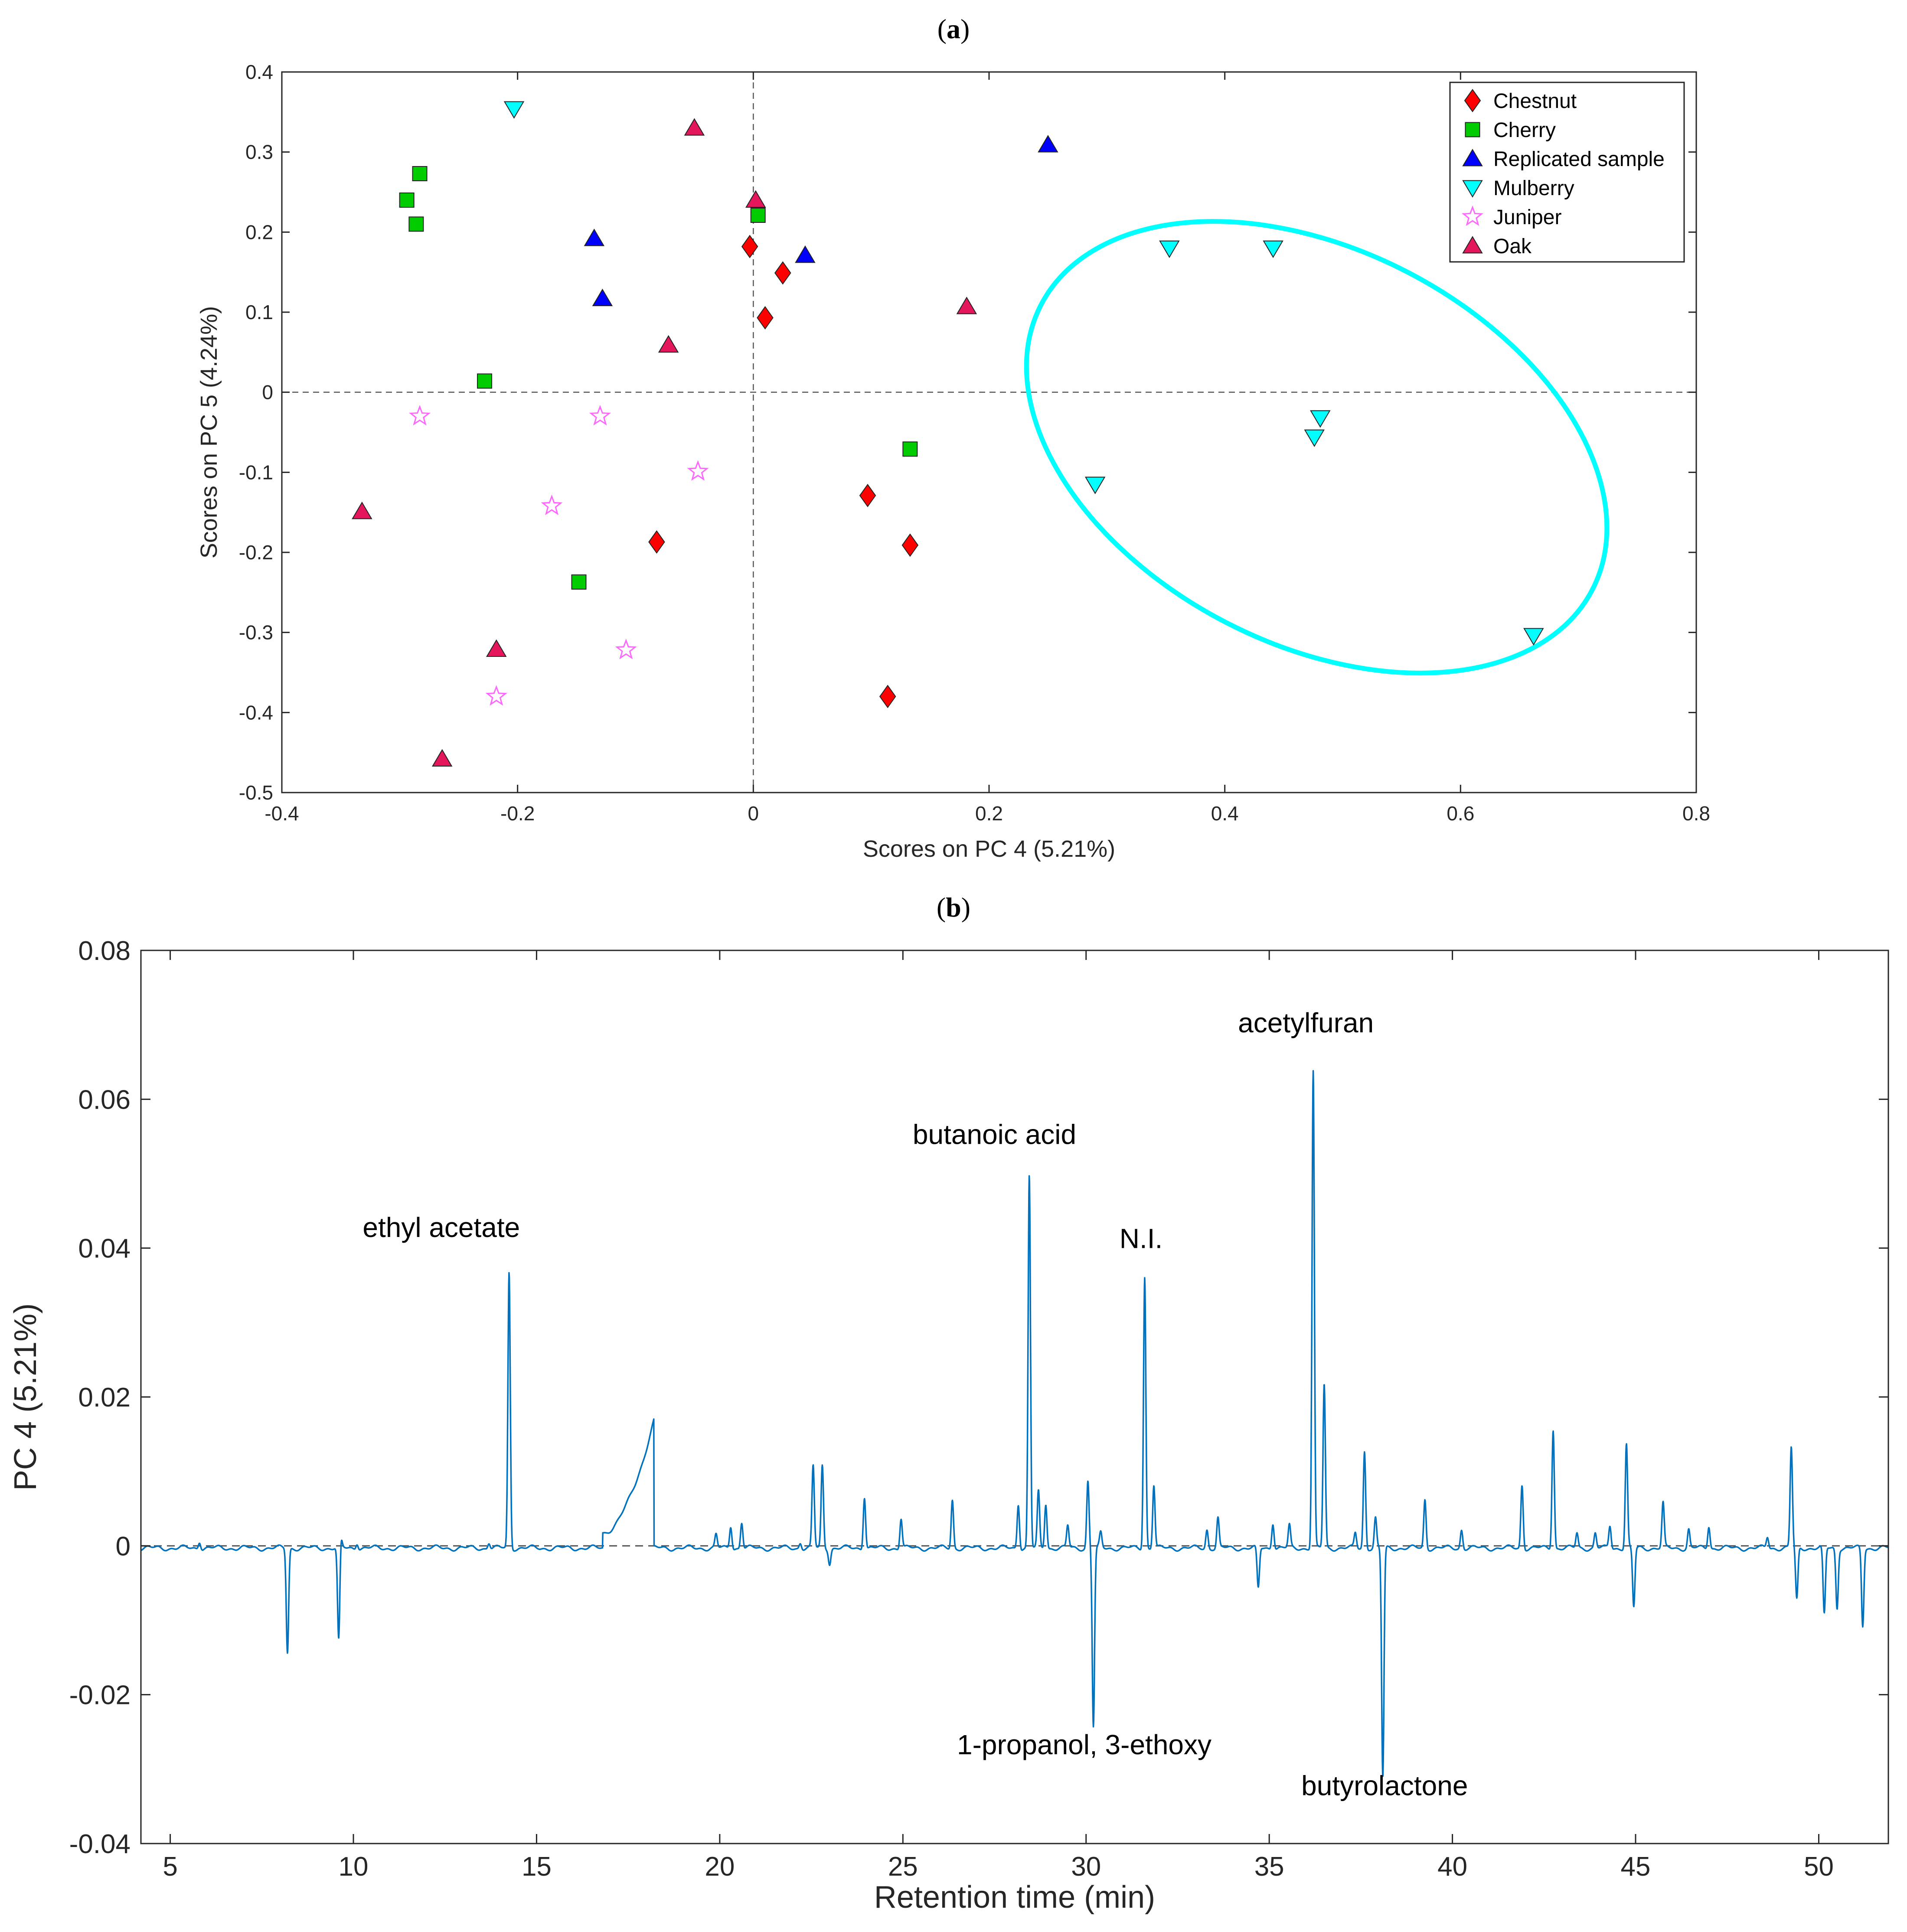 This screenshot has height=1932, width=1907. I want to click on y-tick-label: 0.06, so click(104, 1100).